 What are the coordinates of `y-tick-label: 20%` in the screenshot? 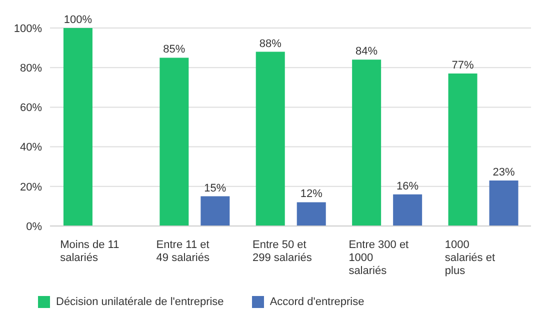 It's located at (31, 187).